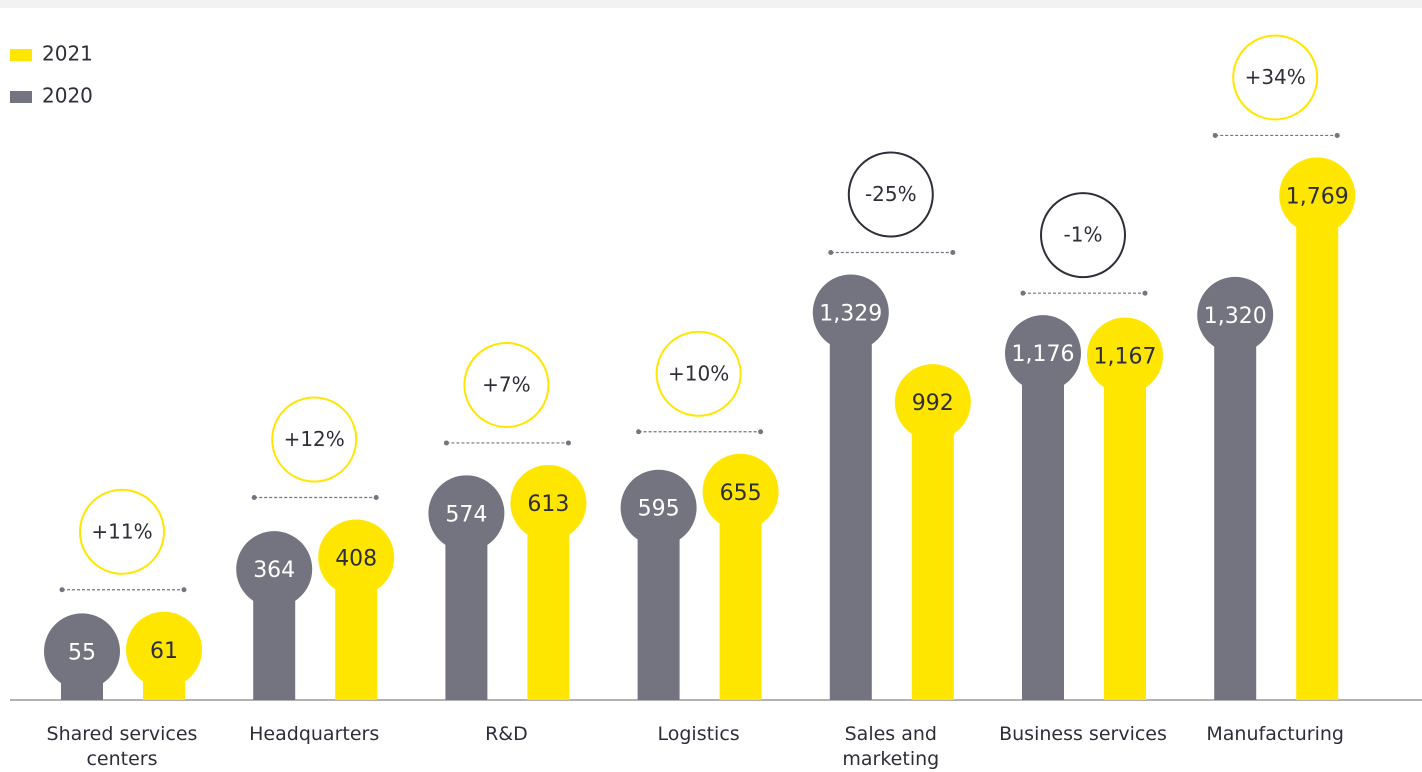  I want to click on change-label: -25%, so click(891, 194).